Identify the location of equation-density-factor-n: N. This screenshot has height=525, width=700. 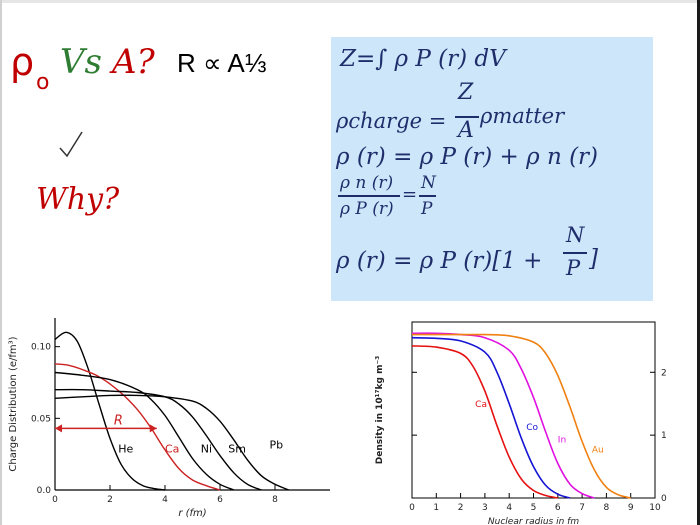
(575, 235).